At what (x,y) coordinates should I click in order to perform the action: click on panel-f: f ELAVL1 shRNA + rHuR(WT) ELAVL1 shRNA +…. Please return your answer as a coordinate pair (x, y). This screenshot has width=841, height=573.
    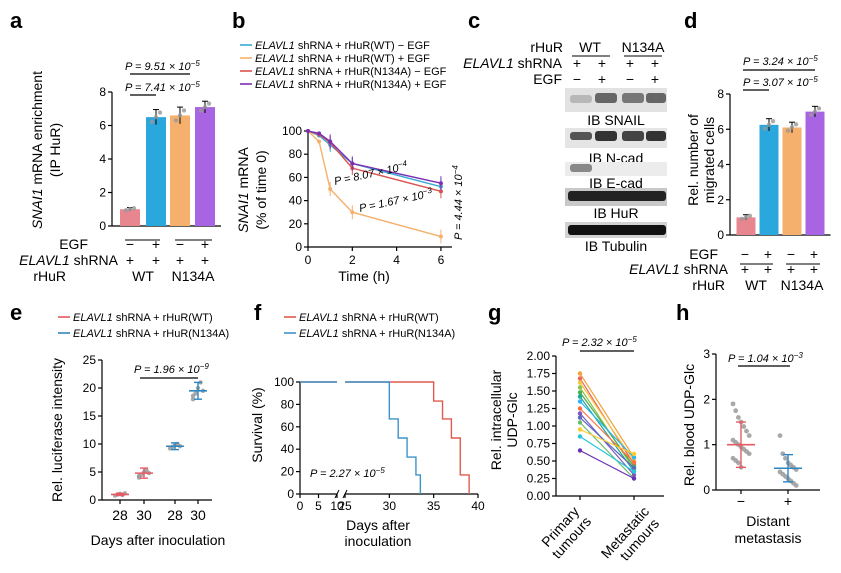
    Looking at the image, I should click on (367, 424).